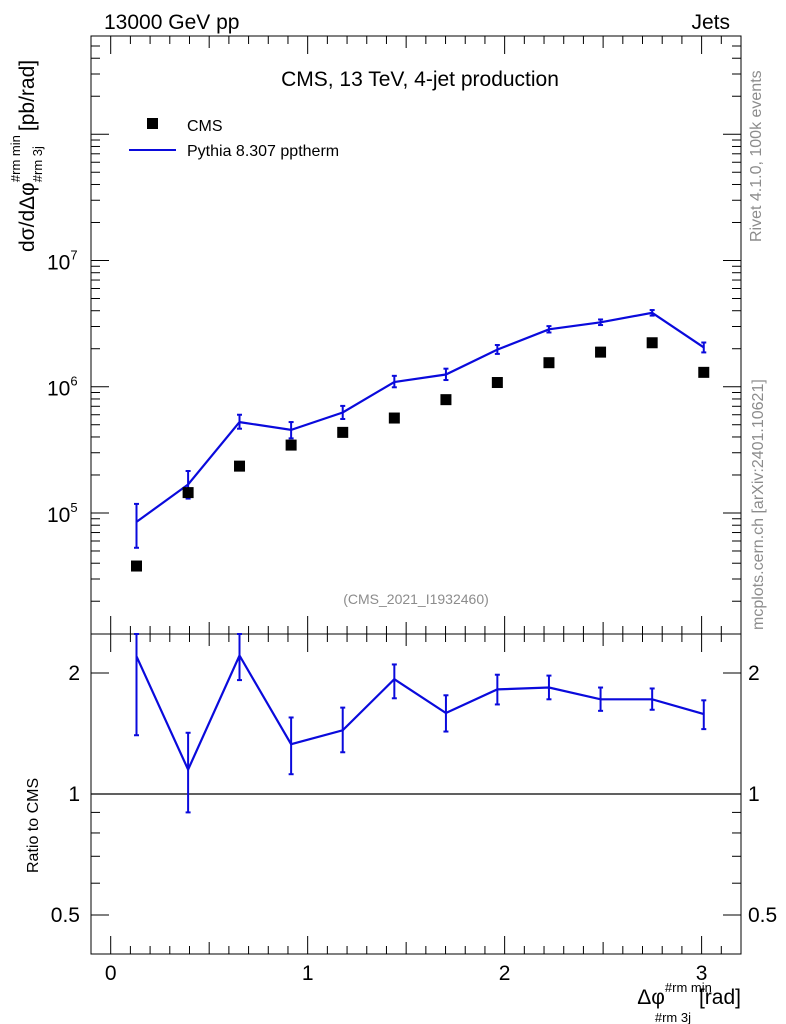  What do you see at coordinates (33, 825) in the screenshot?
I see `ratio-y-axis-title: Ratio to CMS` at bounding box center [33, 825].